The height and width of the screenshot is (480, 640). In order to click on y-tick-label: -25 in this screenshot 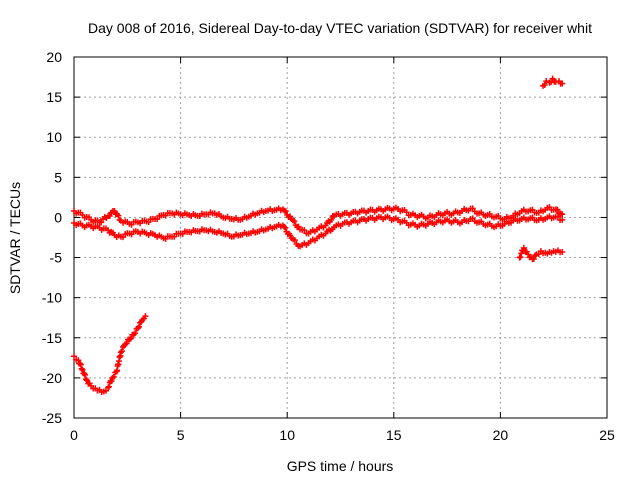, I will do `click(52, 418)`.